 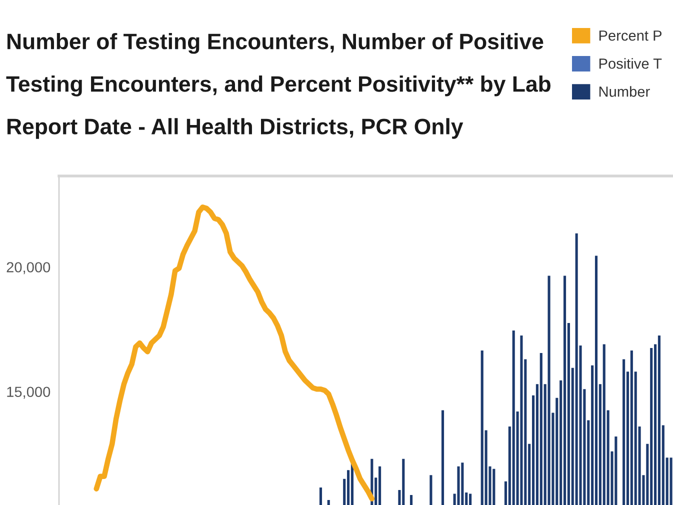 I want to click on y-tick-label: 15,000, so click(x=28, y=392).